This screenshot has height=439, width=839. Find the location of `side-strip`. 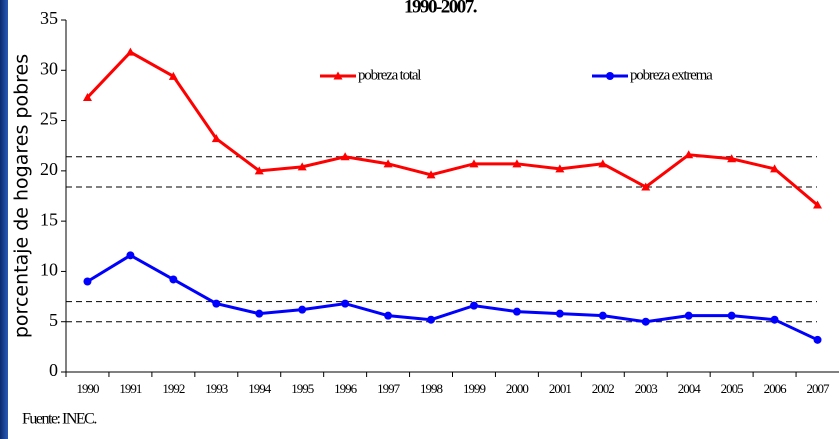

side-strip is located at coordinates (4, 219).